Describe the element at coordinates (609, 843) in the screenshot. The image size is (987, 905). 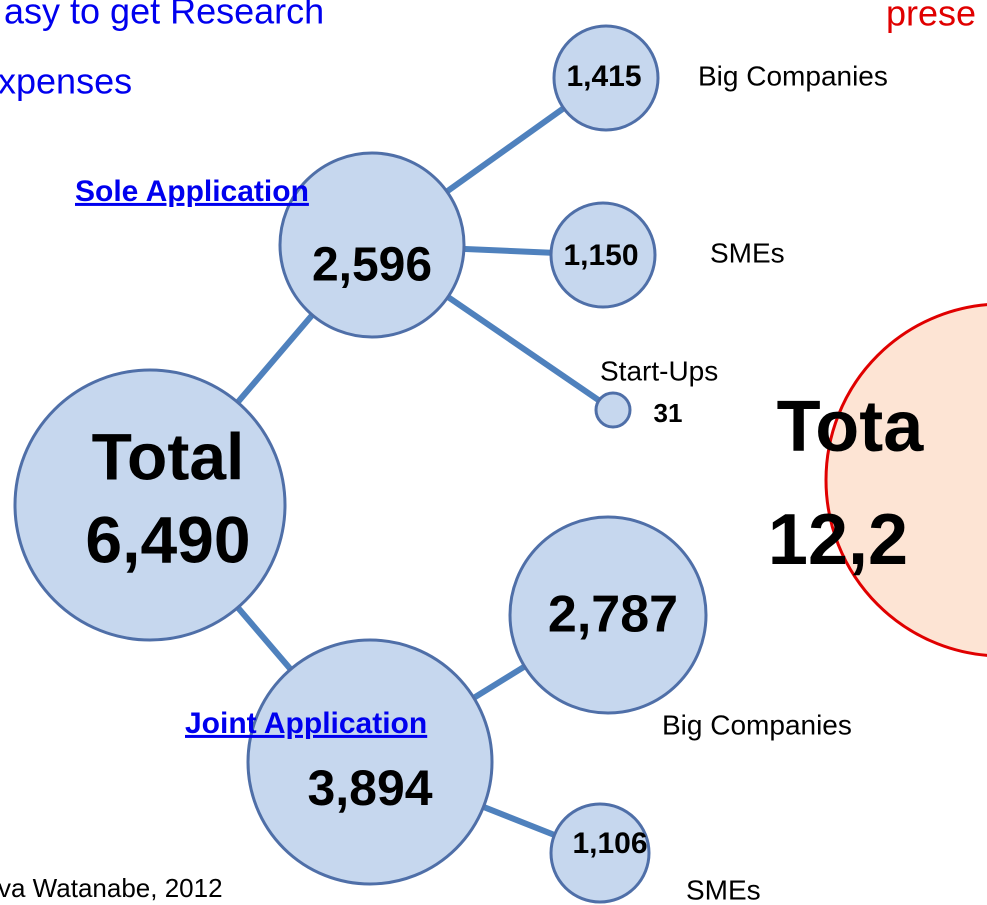
I see `node-value: 1,106` at that location.